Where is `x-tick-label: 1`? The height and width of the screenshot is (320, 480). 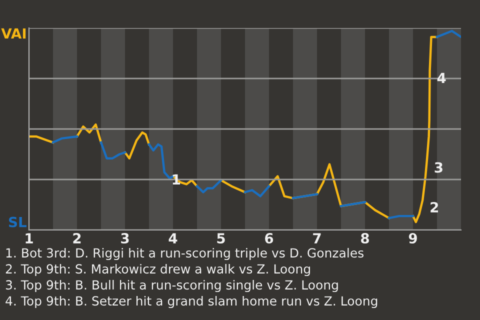
x-tick-label: 1 is located at coordinates (29, 238).